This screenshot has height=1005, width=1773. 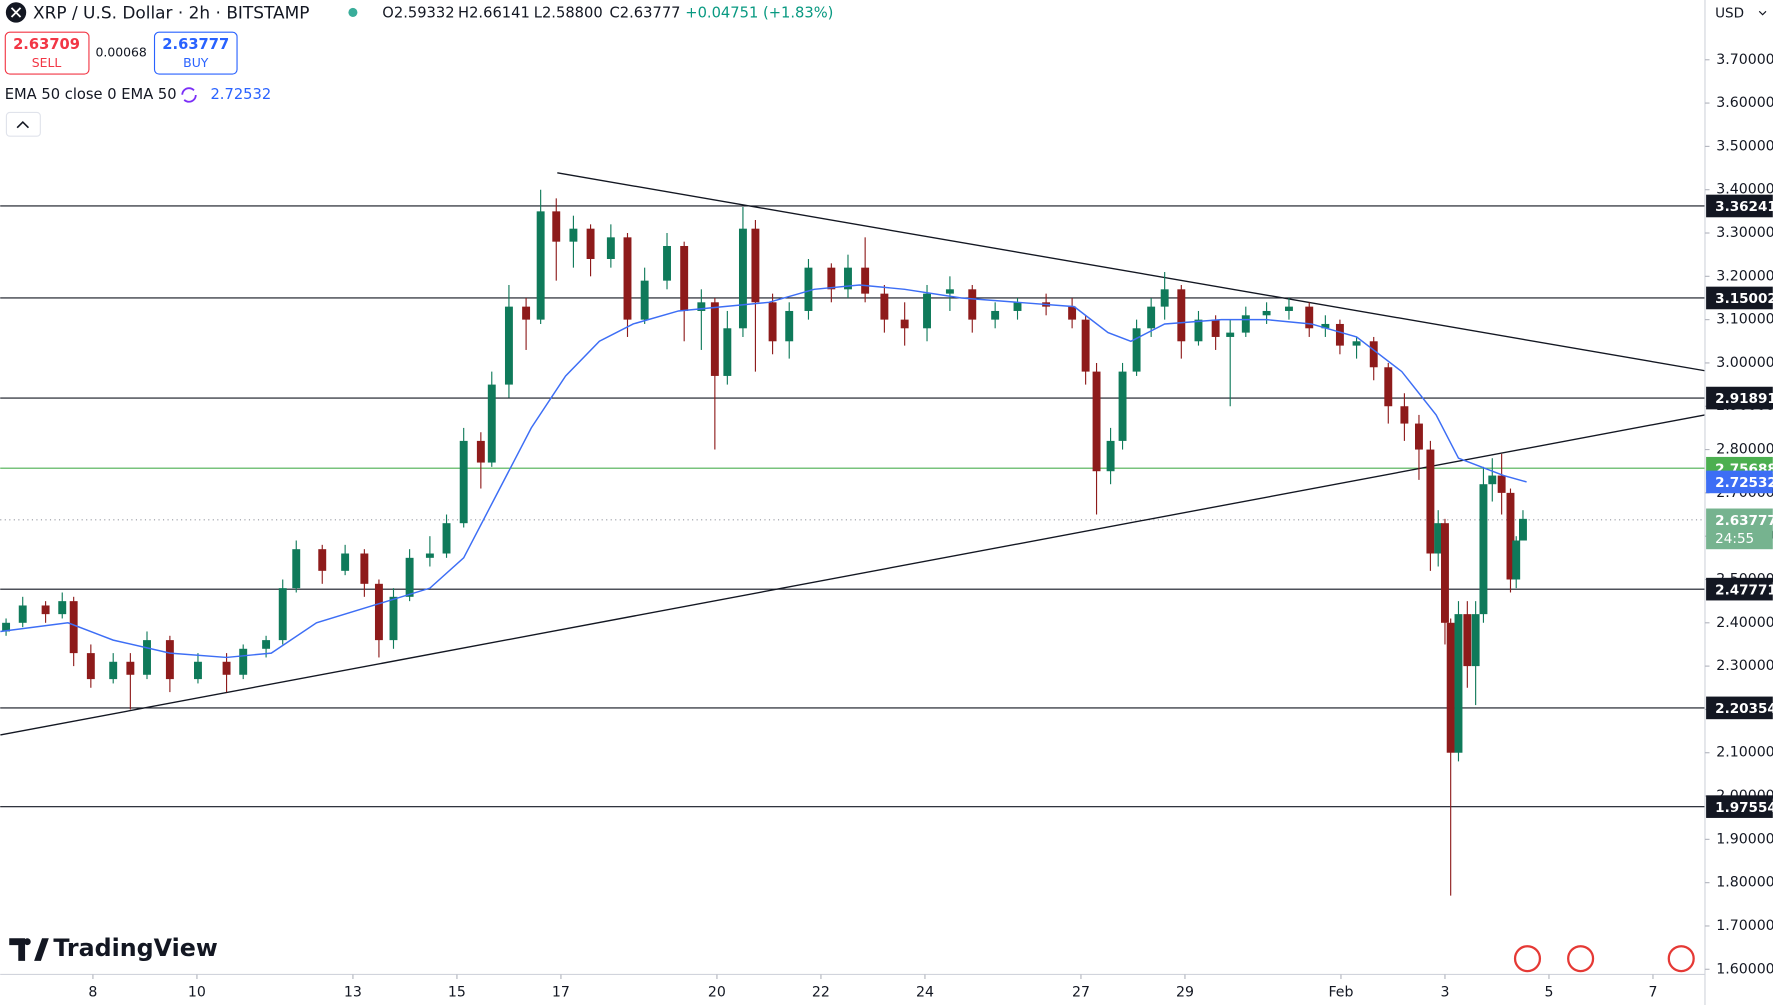 I want to click on x-tick-label: Feb, so click(x=1340, y=993).